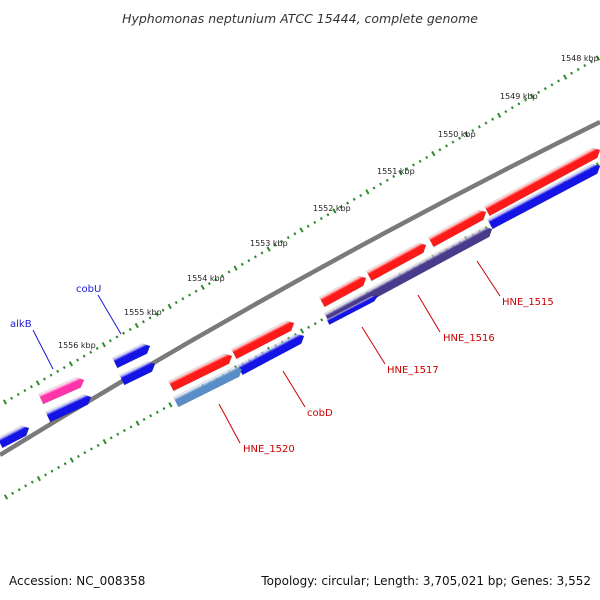 This screenshot has height=600, width=600. Describe the element at coordinates (519, 96) in the screenshot. I see `scale-label: 1549 kbp` at that location.